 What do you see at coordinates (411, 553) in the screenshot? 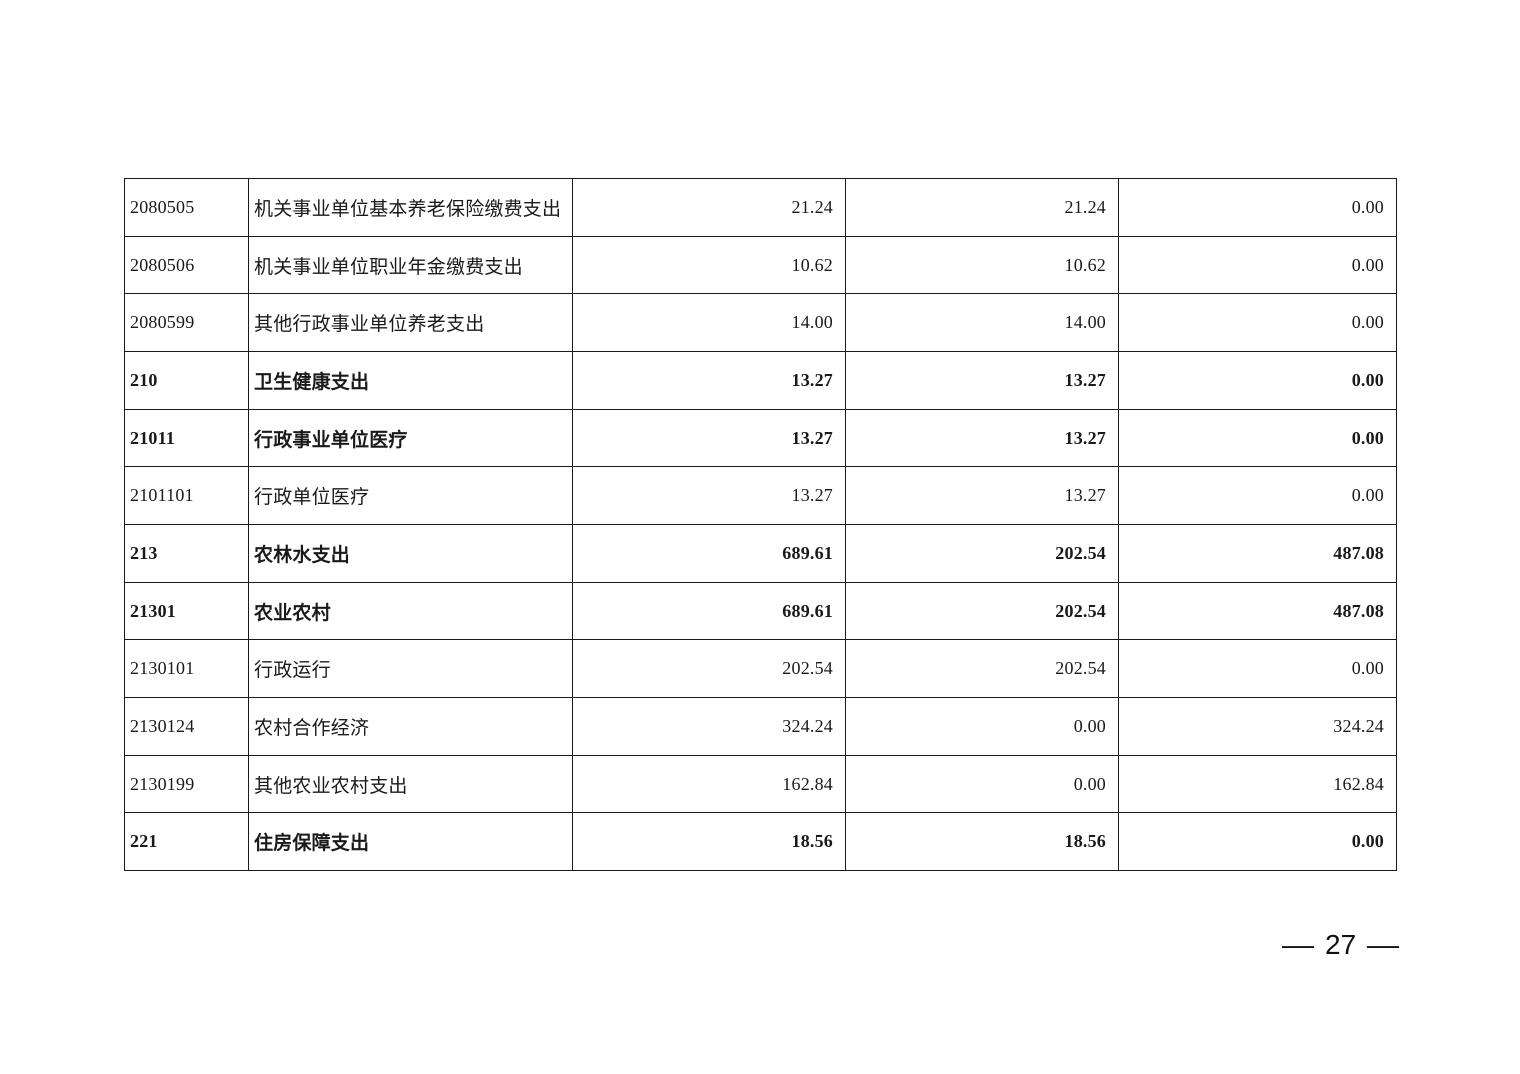
I see `name-cell: 农林水支出` at bounding box center [411, 553].